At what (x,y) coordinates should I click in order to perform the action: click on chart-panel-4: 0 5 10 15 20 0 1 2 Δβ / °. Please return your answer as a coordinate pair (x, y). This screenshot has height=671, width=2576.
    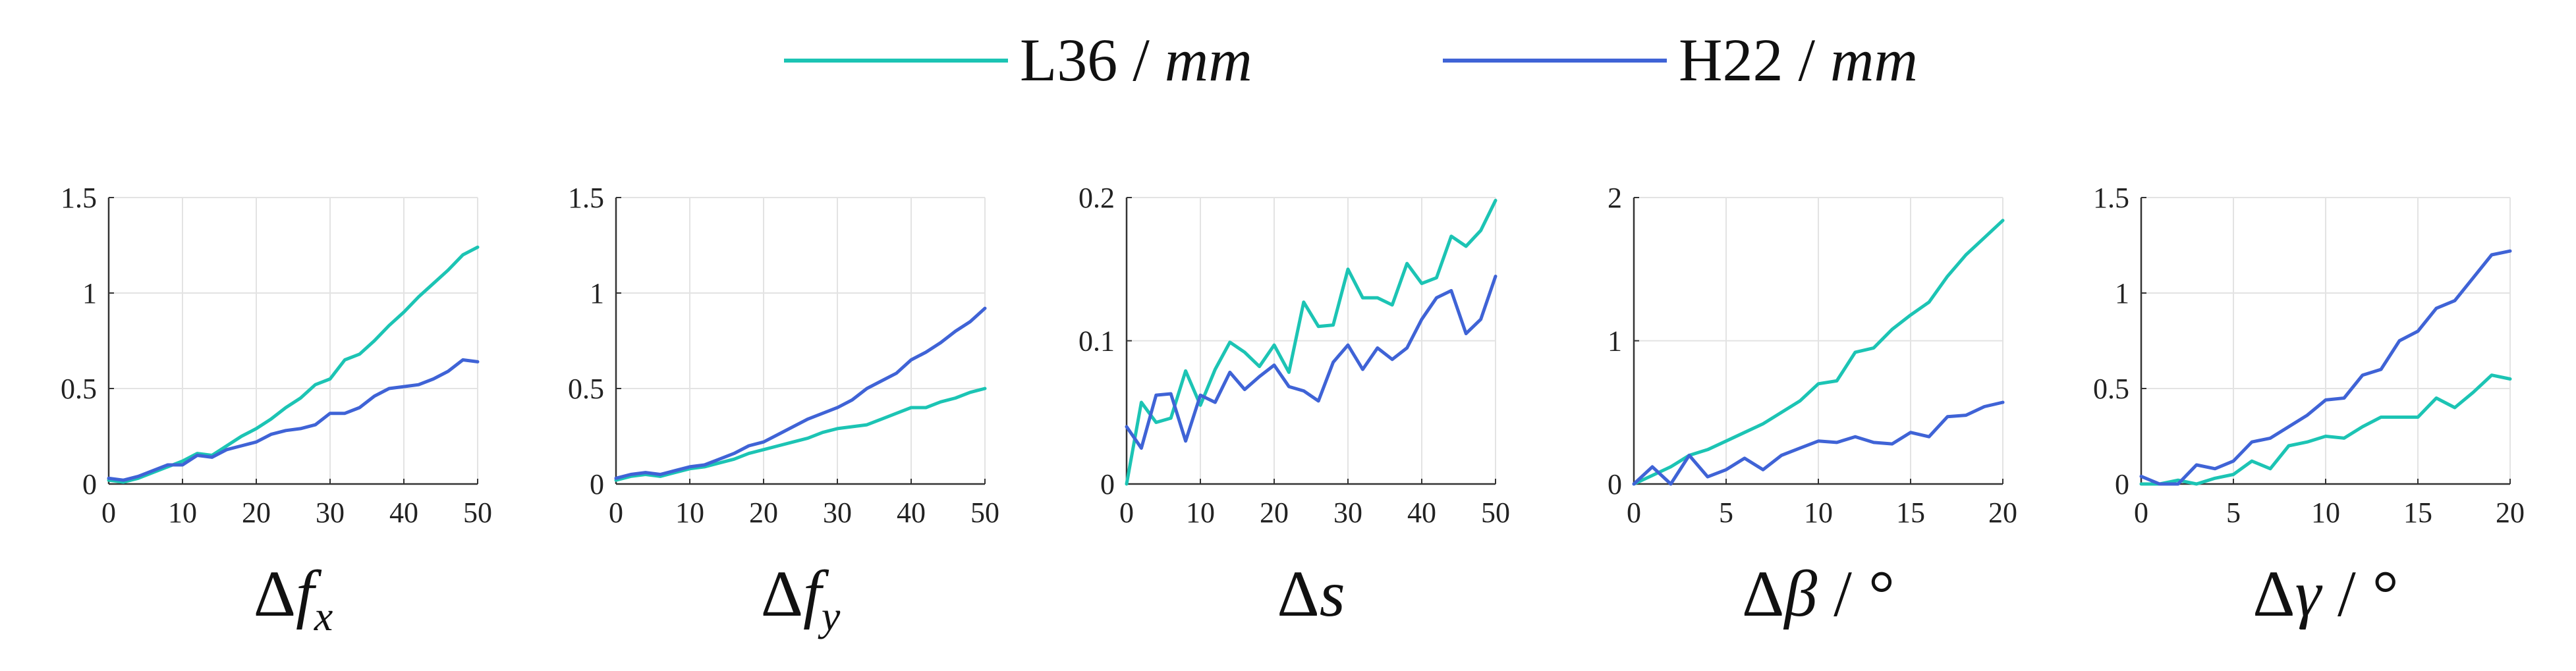
    Looking at the image, I should click on (1812, 406).